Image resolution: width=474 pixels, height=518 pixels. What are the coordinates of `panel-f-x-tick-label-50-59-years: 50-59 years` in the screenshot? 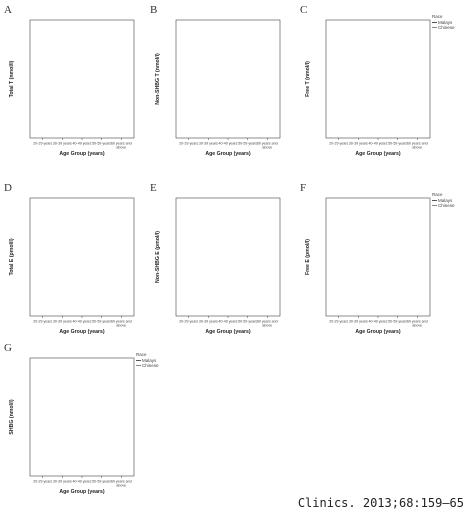 It's located at (397, 322).